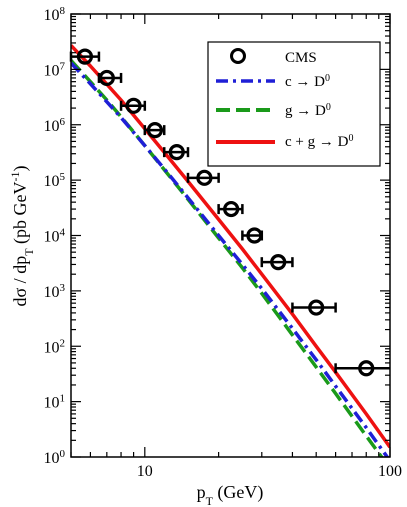 Image resolution: width=407 pixels, height=507 pixels. What do you see at coordinates (284, 142) in the screenshot?
I see `legend-entry-c-plus-g-to-d0: c + g → D0` at bounding box center [284, 142].